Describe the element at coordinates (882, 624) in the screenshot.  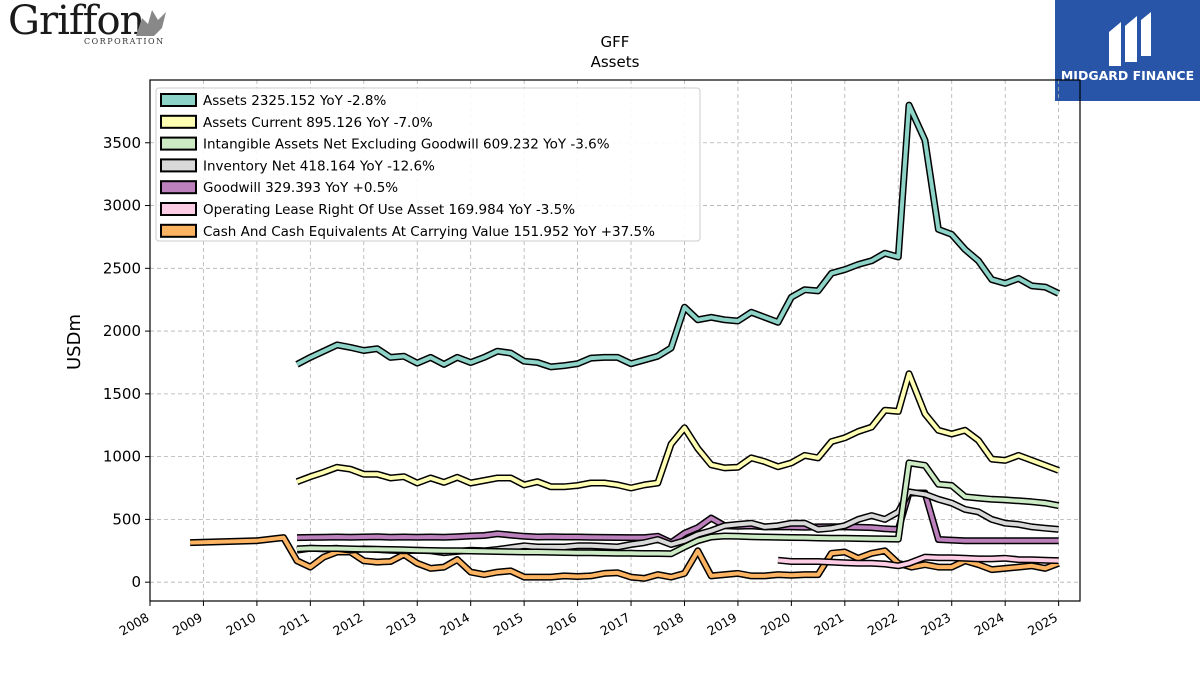
I see `x-tick-label: 2022` at that location.